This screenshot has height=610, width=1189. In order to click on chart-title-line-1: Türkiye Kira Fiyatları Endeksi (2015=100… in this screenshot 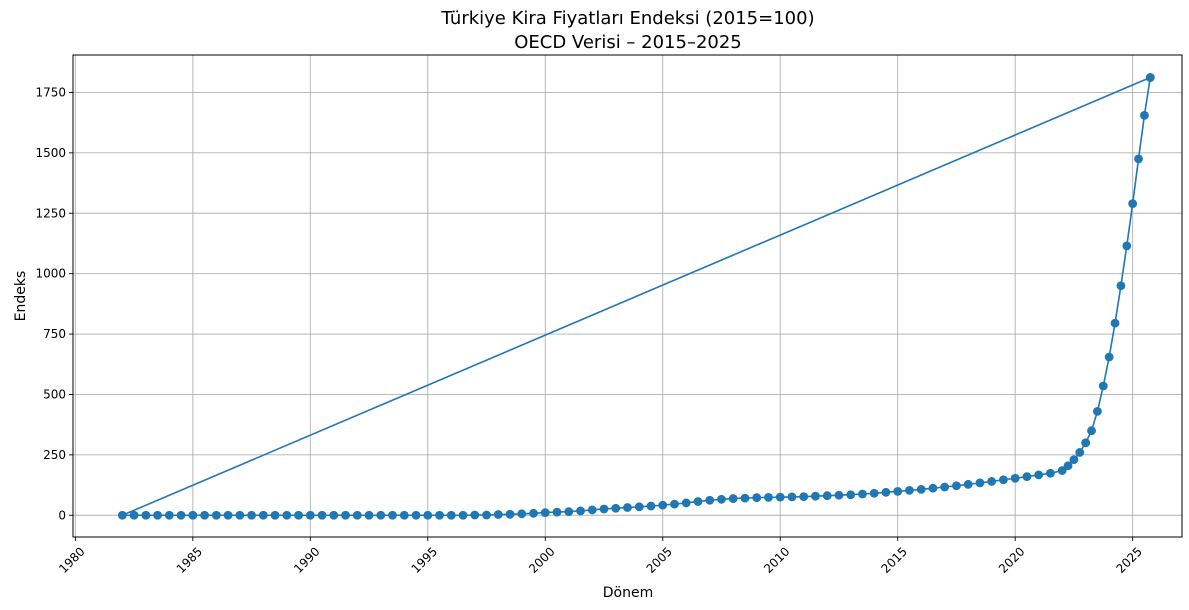, I will do `click(627, 18)`.